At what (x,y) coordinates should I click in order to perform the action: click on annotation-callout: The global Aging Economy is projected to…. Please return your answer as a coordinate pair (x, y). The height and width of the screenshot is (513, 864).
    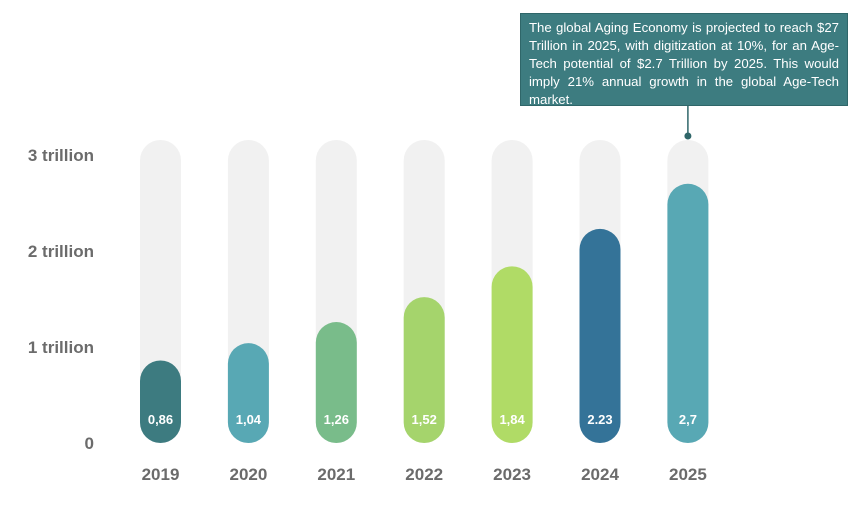
    Looking at the image, I should click on (684, 60).